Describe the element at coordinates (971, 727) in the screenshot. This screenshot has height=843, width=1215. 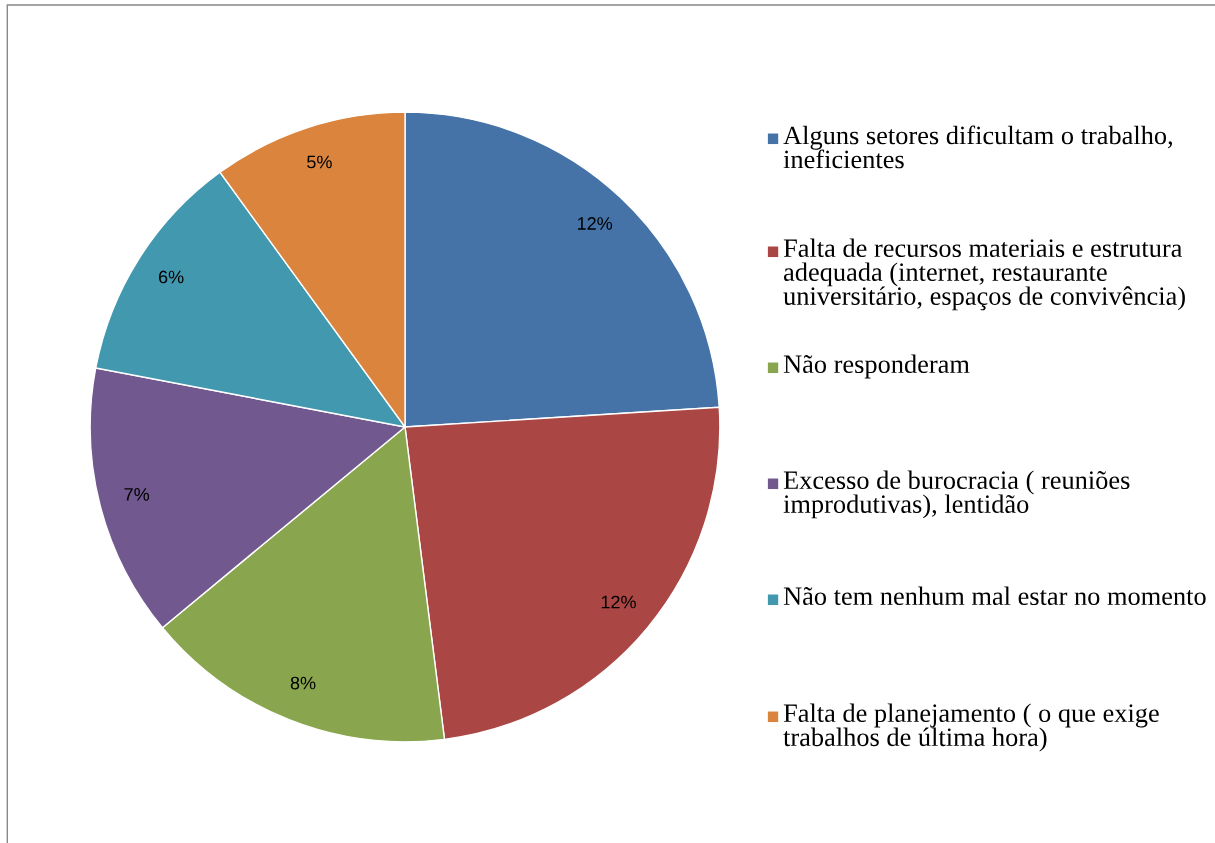
I see `legend-label: Falta de planejamento ( o que exige trabalhos de última hora)` at that location.